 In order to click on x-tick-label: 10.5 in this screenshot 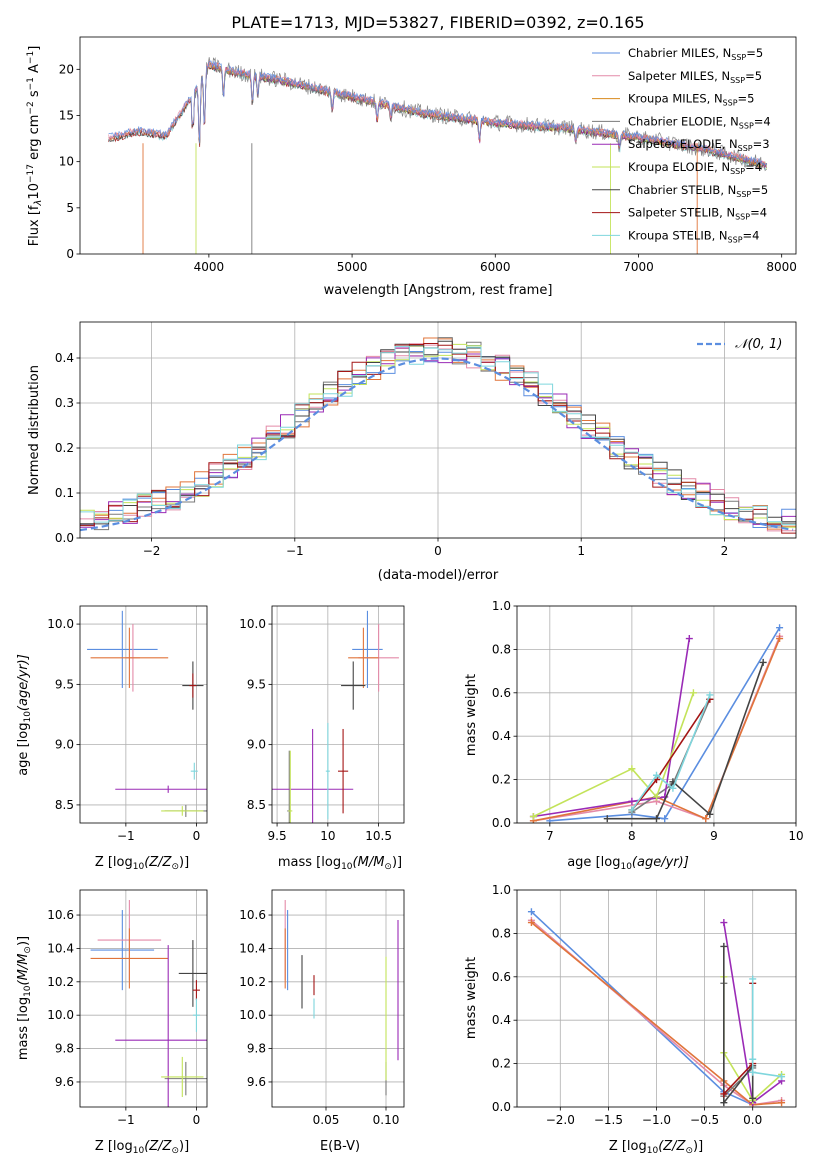, I will do `click(378, 836)`.